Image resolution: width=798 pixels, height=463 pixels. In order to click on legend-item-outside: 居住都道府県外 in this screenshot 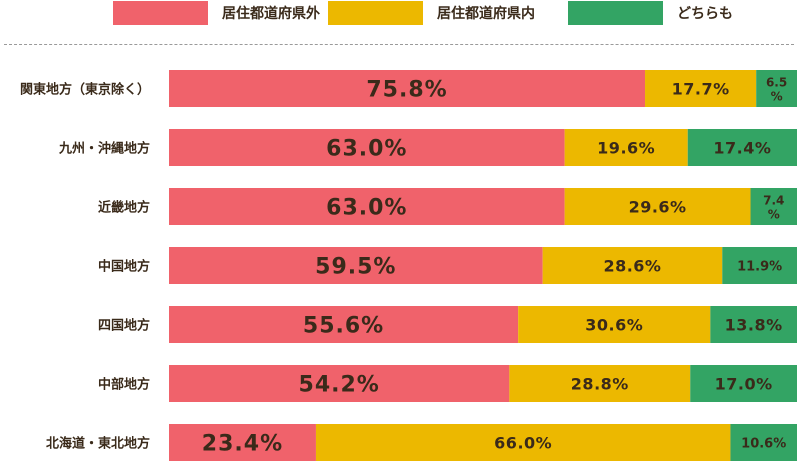, I will do `click(216, 13)`.